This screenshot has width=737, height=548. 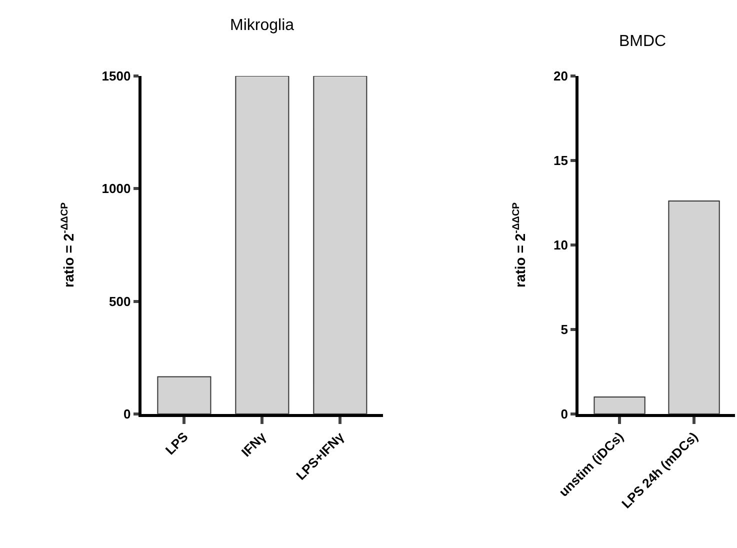 What do you see at coordinates (262, 25) in the screenshot?
I see `chart-title: Mikroglia` at bounding box center [262, 25].